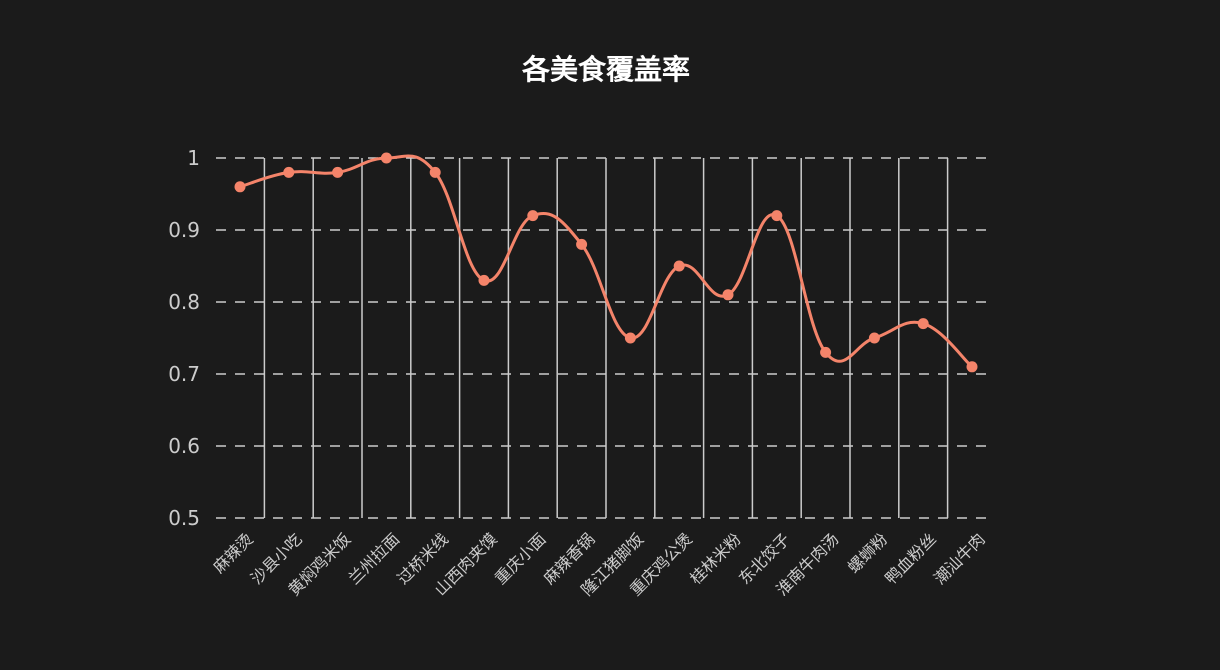 The width and height of the screenshot is (1220, 670). I want to click on y-tick-label: 1, so click(193, 158).